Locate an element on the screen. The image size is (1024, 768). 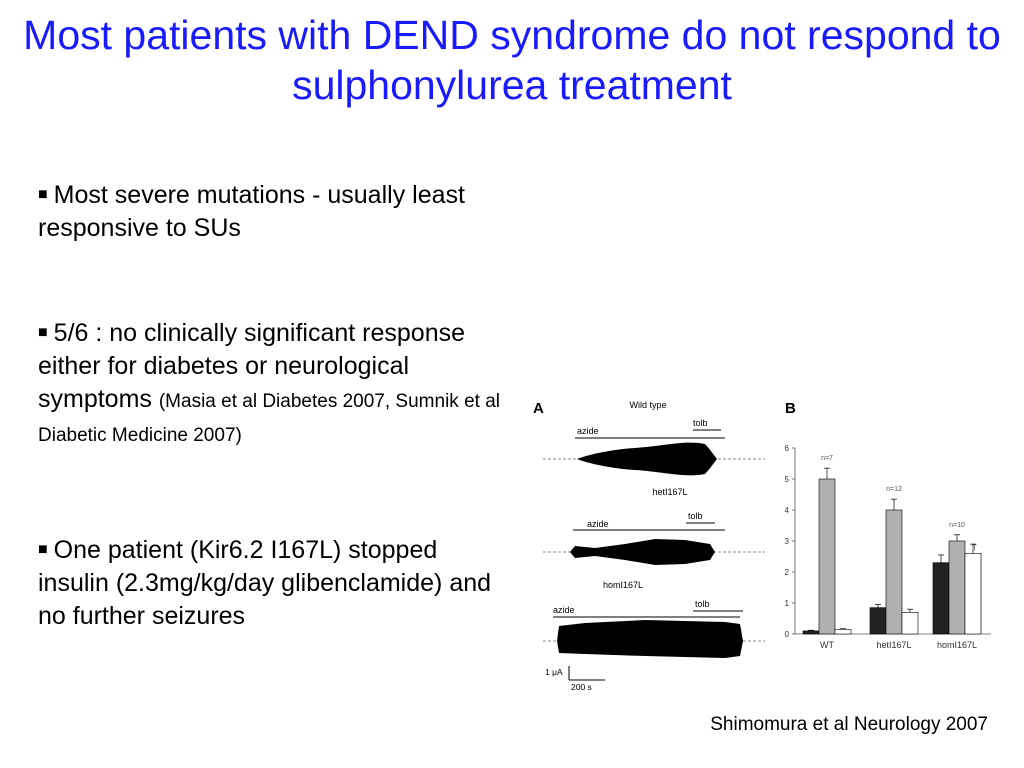
panel-a-label: A is located at coordinates (538, 408).